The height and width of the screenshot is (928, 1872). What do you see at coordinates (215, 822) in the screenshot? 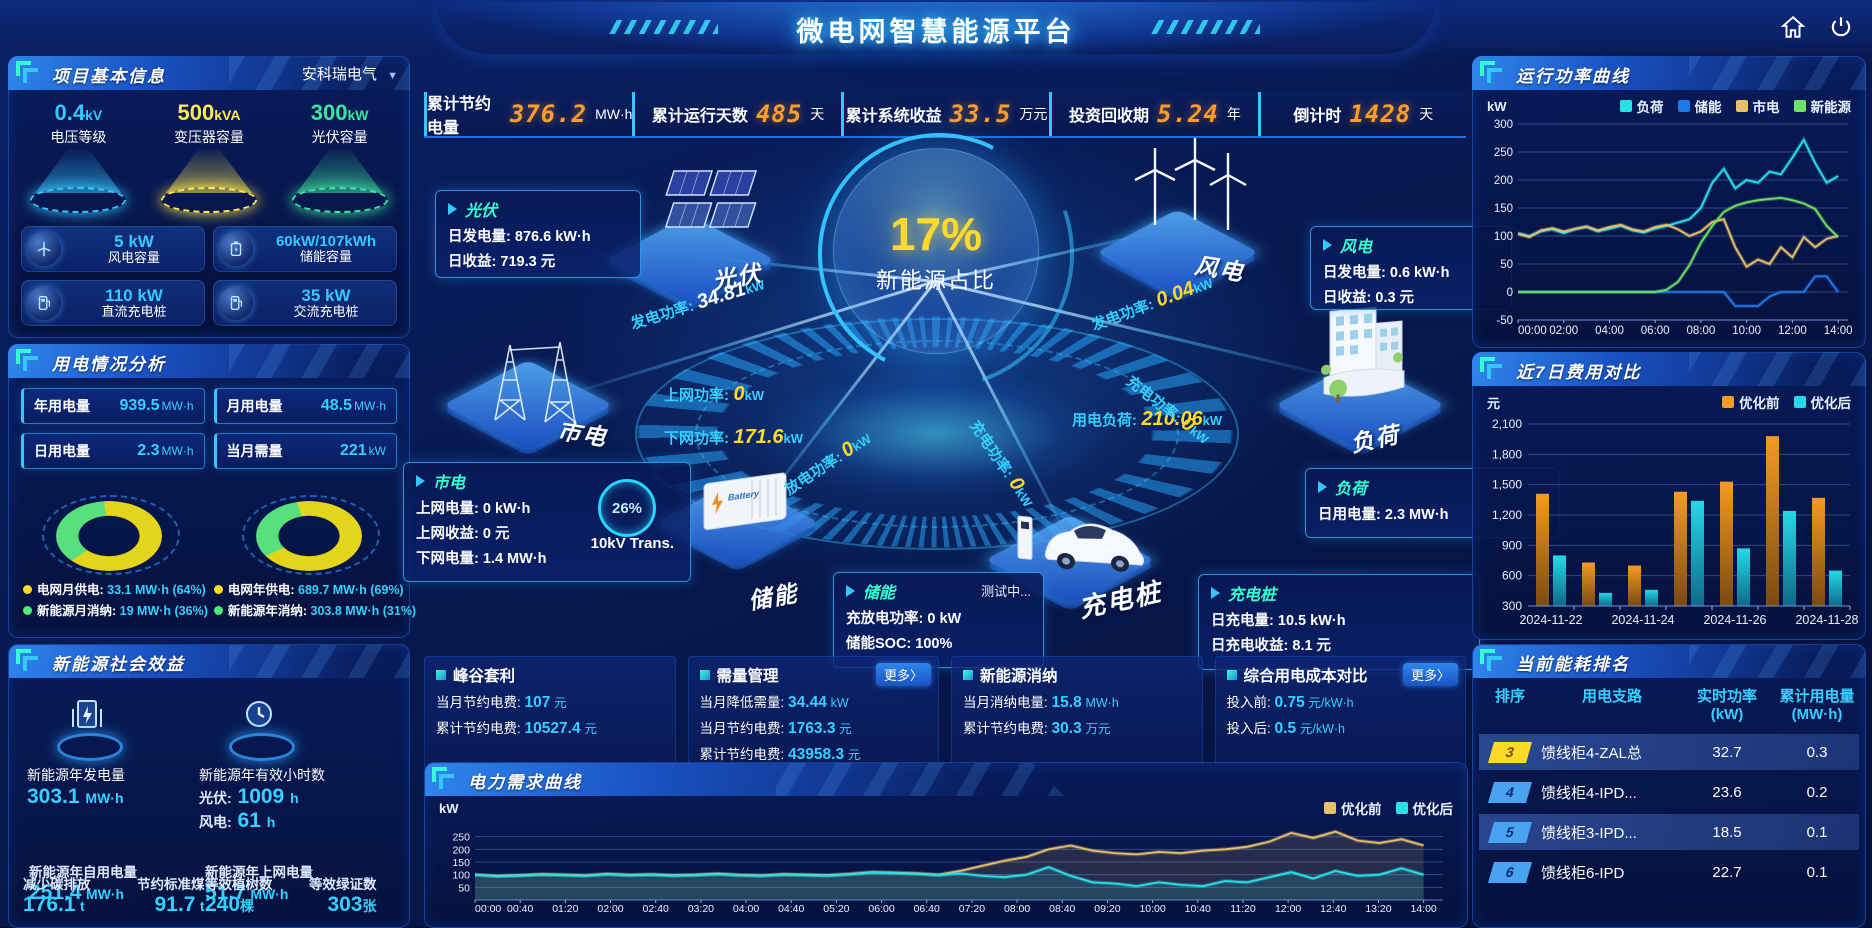
I see `wind-hours-label: 风电:` at bounding box center [215, 822].